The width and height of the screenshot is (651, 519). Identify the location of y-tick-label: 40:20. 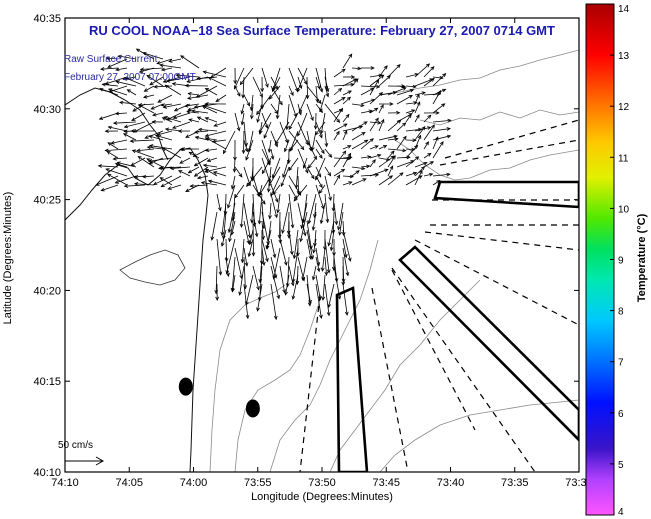
(47, 291).